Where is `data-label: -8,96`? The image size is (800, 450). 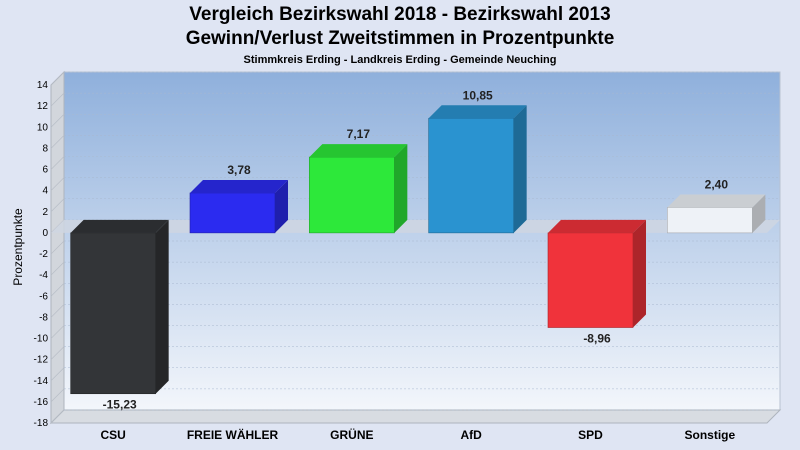 data-label: -8,96 is located at coordinates (597, 339).